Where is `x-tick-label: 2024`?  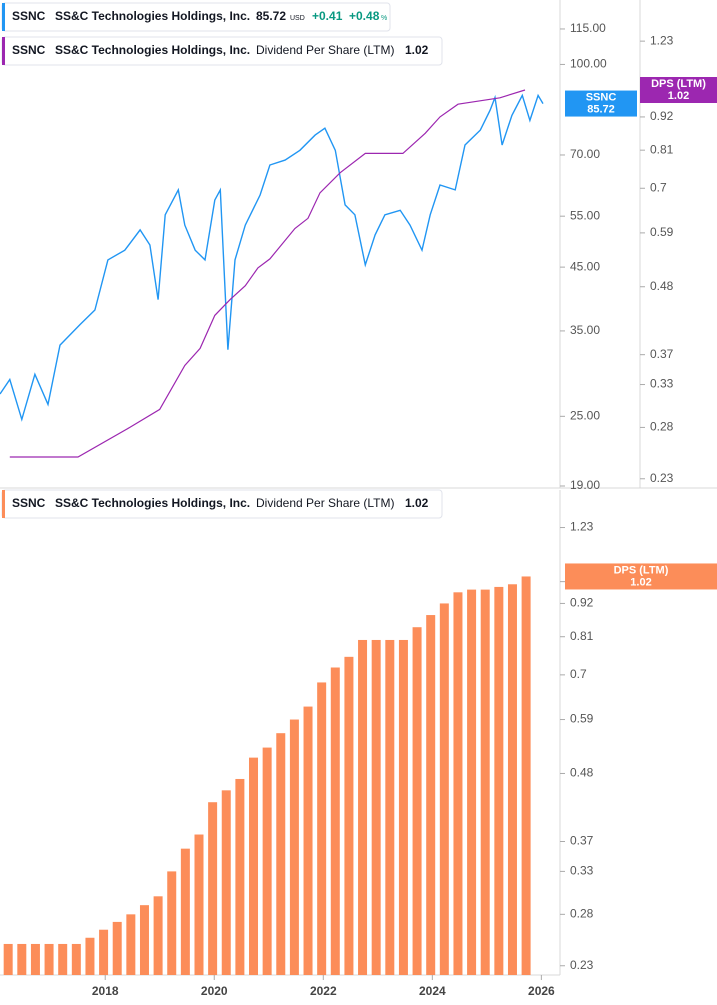
x-tick-label: 2024 is located at coordinates (432, 991).